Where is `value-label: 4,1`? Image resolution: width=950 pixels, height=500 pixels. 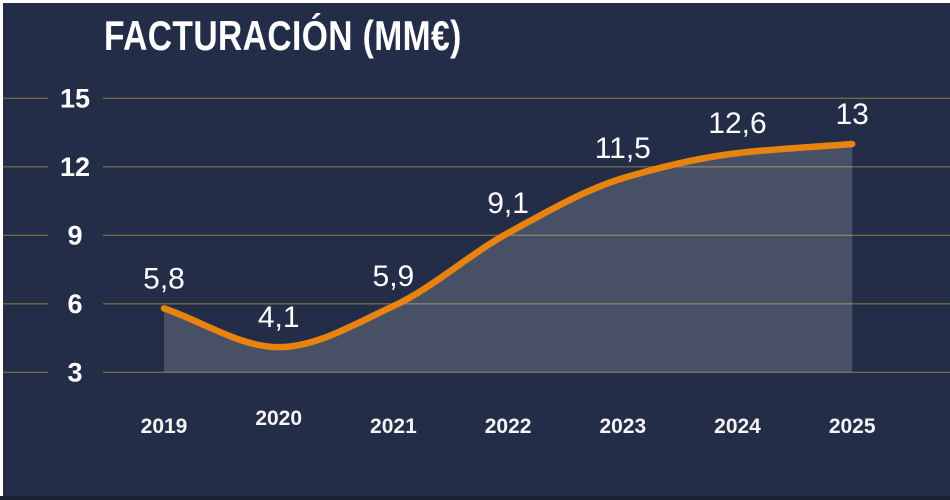
value-label: 4,1 is located at coordinates (279, 317).